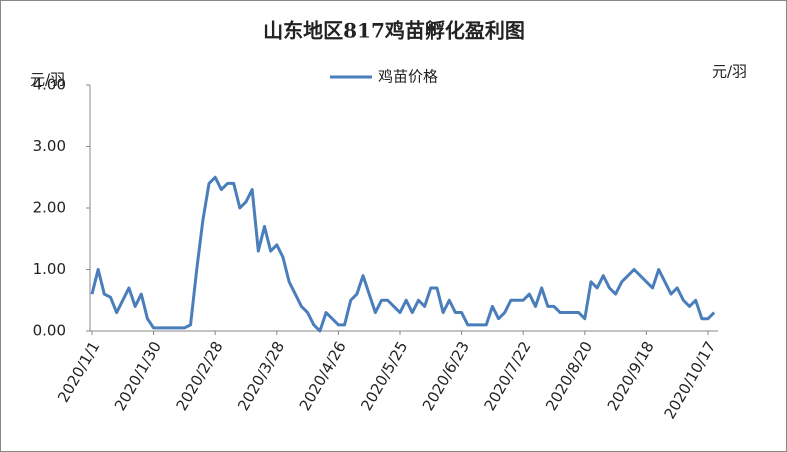  What do you see at coordinates (49, 269) in the screenshot?
I see `y-tick-label: 1.00` at bounding box center [49, 269].